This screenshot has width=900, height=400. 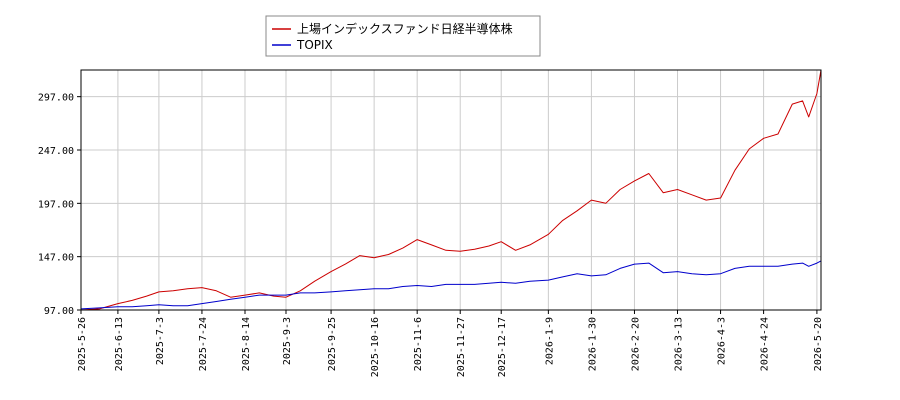 I want to click on y-tick-label: 197.00, so click(x=56, y=204).